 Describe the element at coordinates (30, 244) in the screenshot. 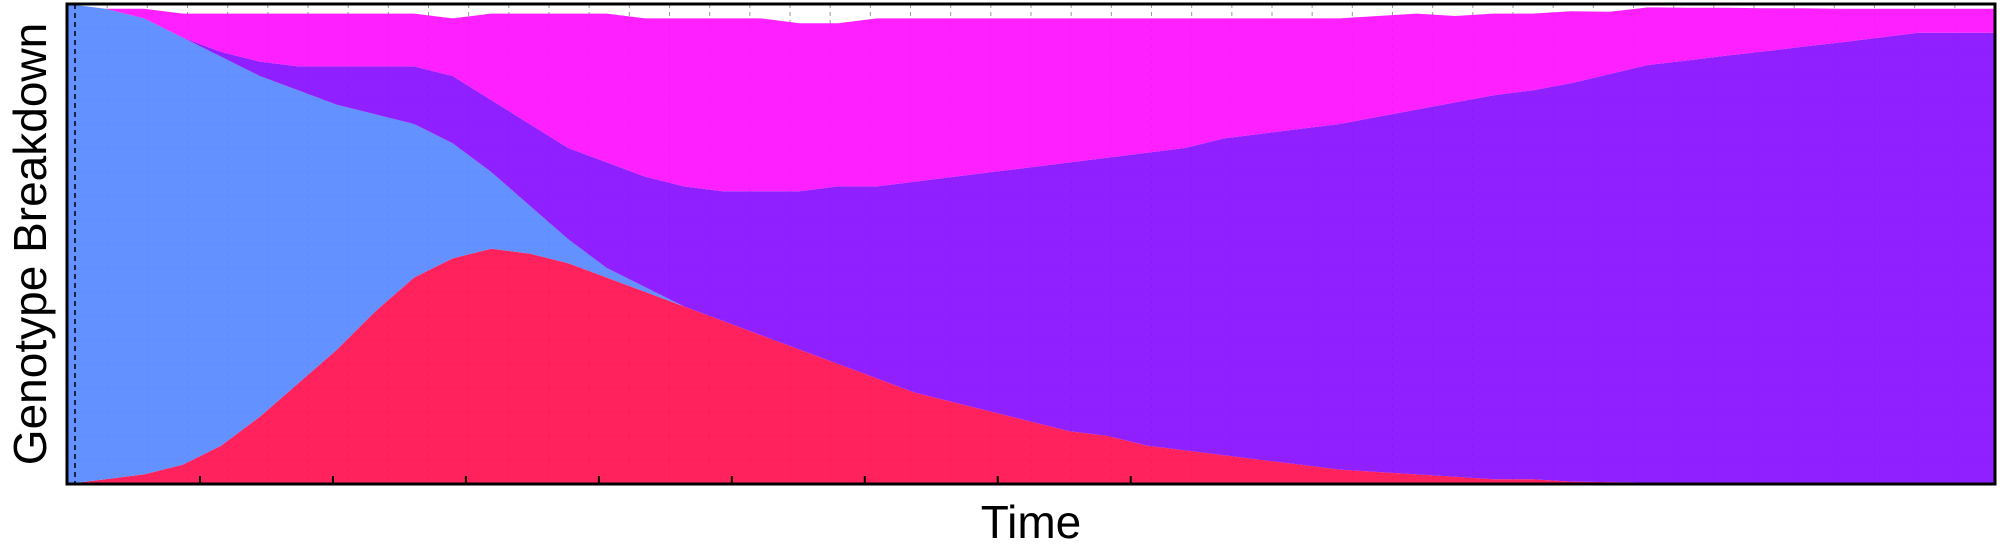

I see `y-axis-label: Genotype Breakdown` at that location.